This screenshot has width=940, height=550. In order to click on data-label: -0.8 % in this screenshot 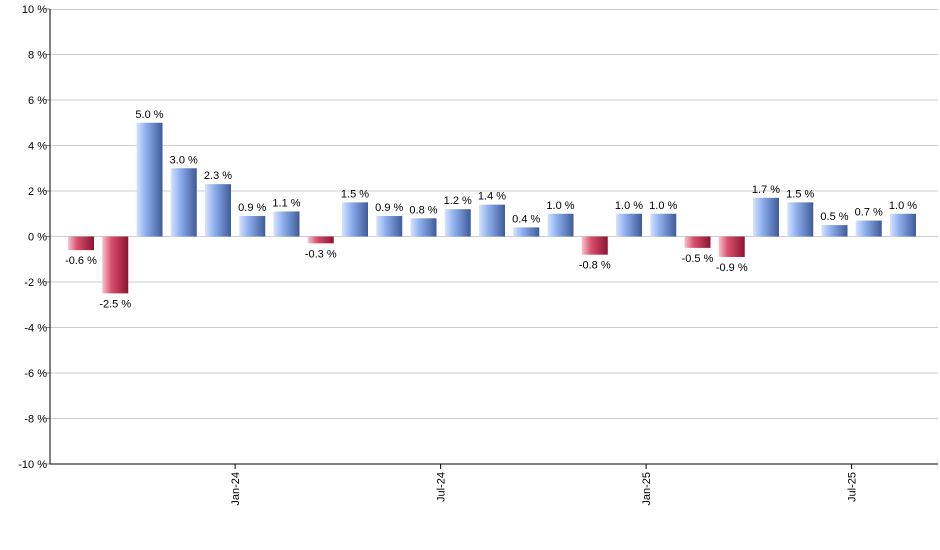, I will do `click(595, 266)`.